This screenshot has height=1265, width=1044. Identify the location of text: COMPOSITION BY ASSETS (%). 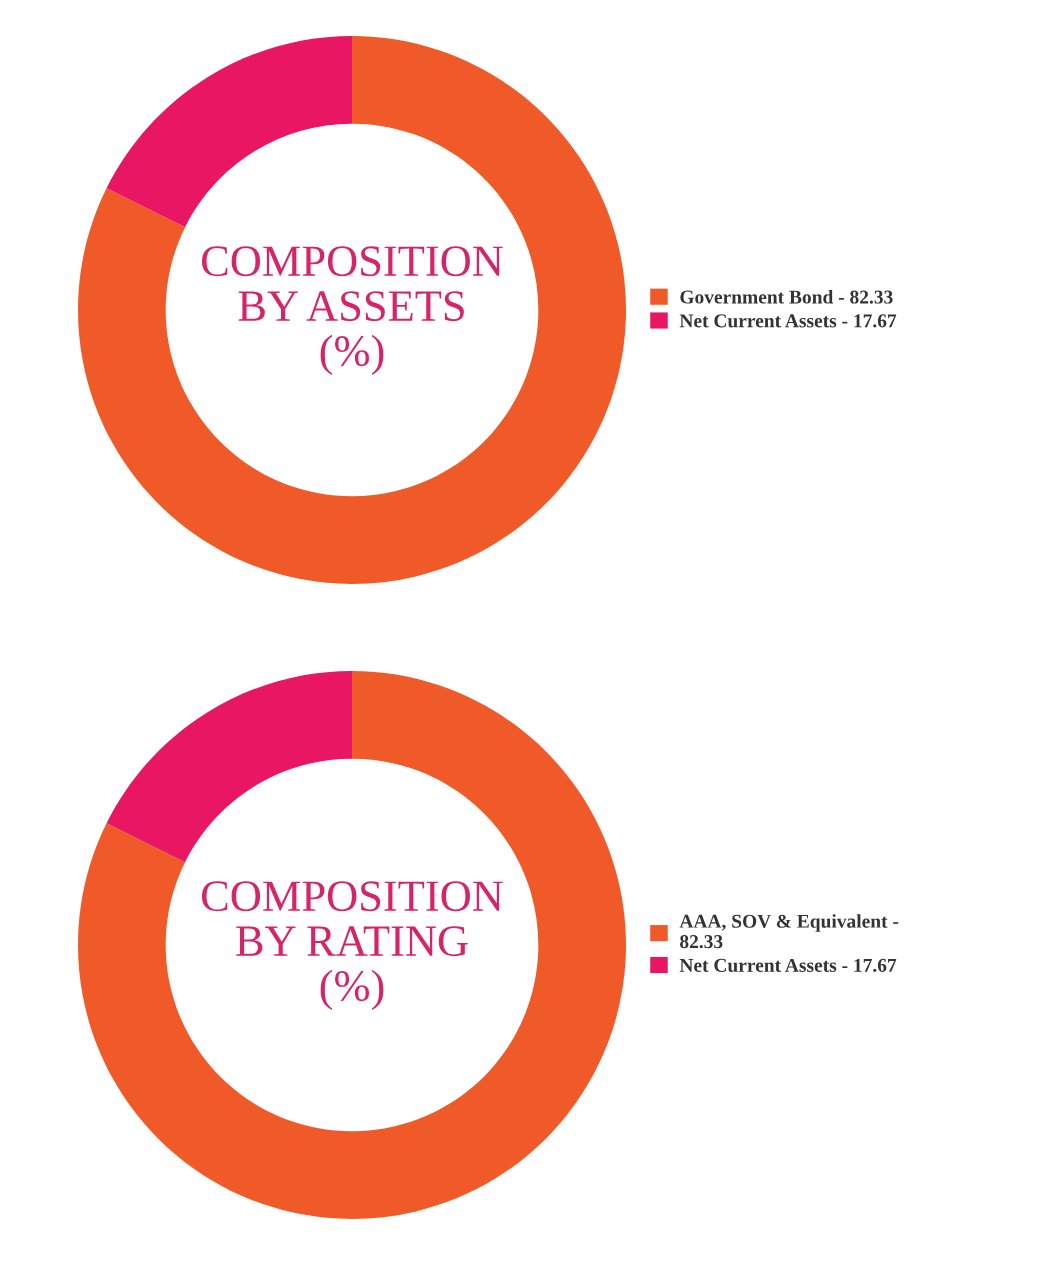
(352, 311).